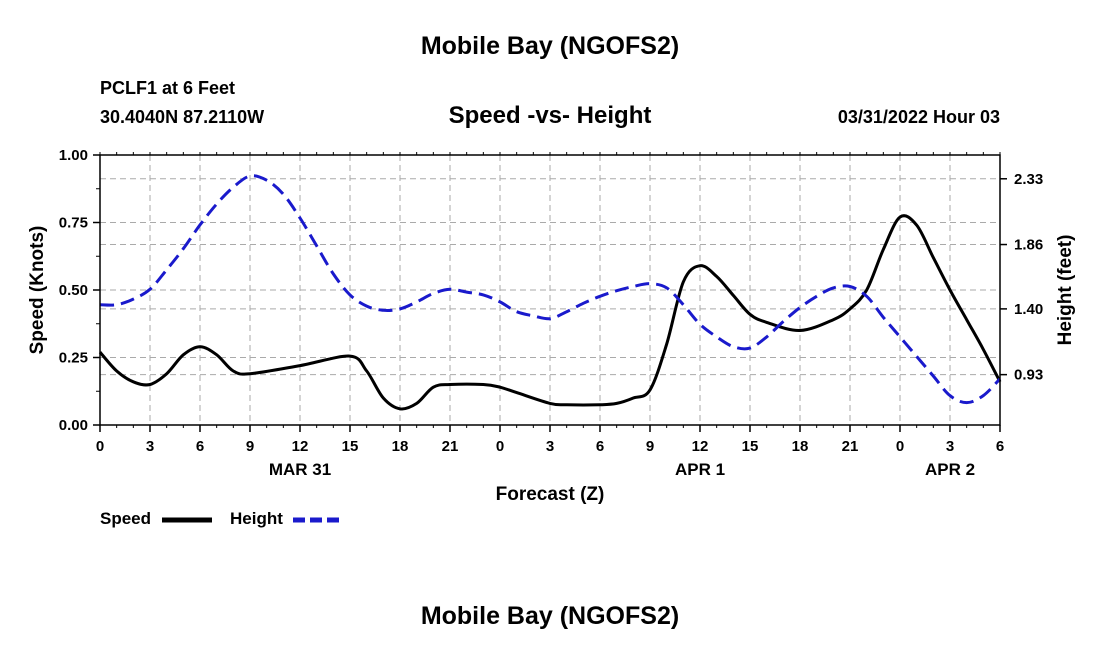 Image resolution: width=1100 pixels, height=650 pixels. Describe the element at coordinates (73, 155) in the screenshot. I see `y-tick-label: 1.00` at that location.